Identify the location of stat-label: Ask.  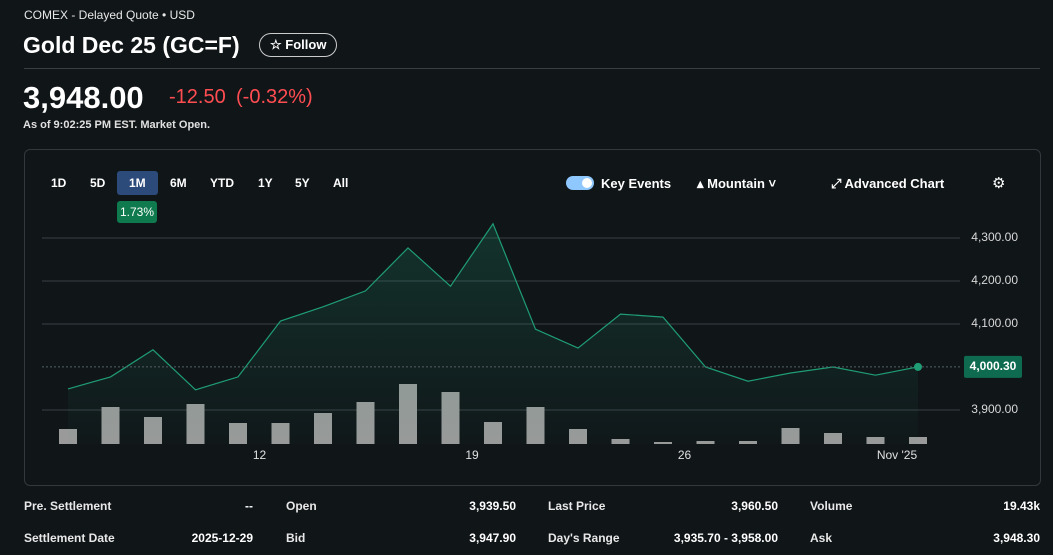
(821, 538).